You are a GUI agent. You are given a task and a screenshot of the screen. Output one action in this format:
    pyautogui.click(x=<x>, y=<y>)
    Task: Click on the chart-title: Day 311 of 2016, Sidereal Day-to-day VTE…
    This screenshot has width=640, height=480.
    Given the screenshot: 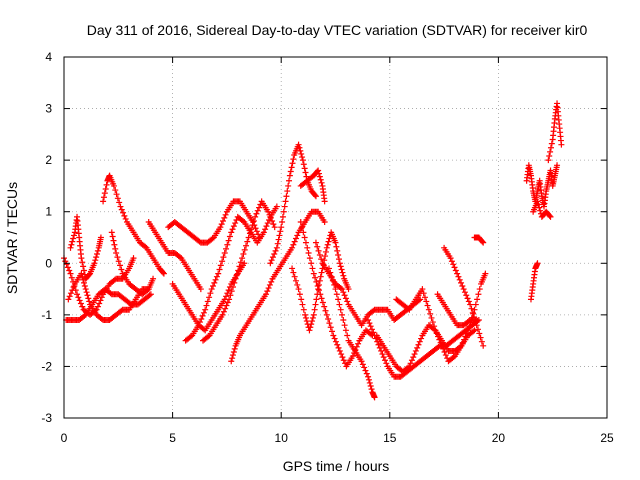 What is the action you would take?
    pyautogui.click(x=337, y=30)
    